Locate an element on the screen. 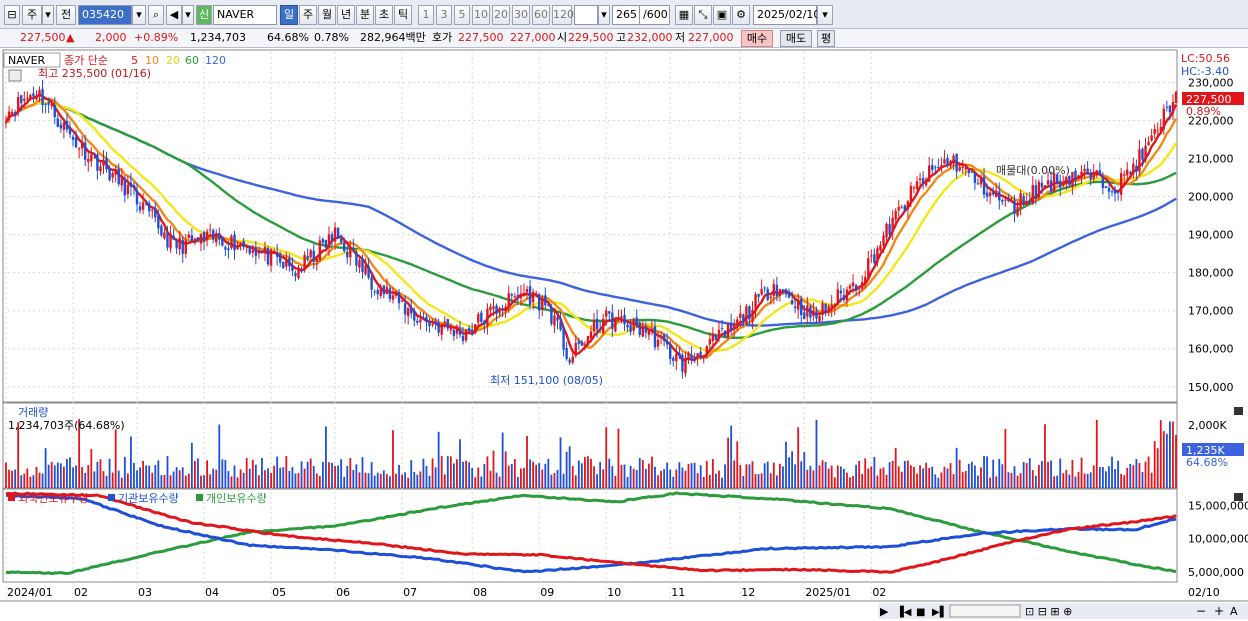 The image size is (1248, 621). bid-price: 227,000 is located at coordinates (533, 37).